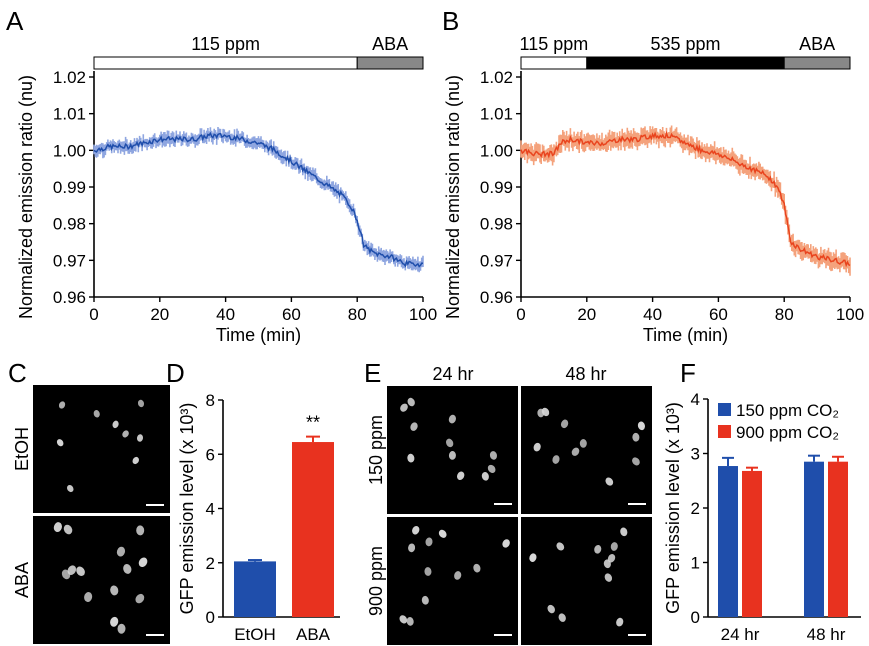  Describe the element at coordinates (740, 634) in the screenshot. I see `x-tick-label: 24 hr` at that location.